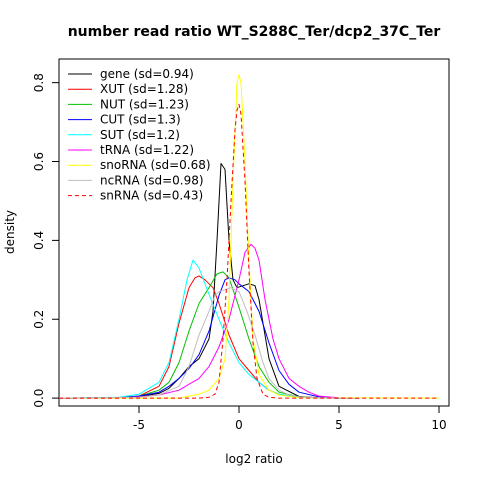  Describe the element at coordinates (39, 161) in the screenshot. I see `y-tick-label: 0.6` at that location.